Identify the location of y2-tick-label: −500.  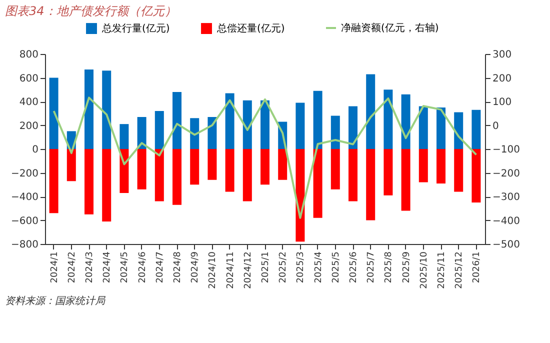
(506, 245).